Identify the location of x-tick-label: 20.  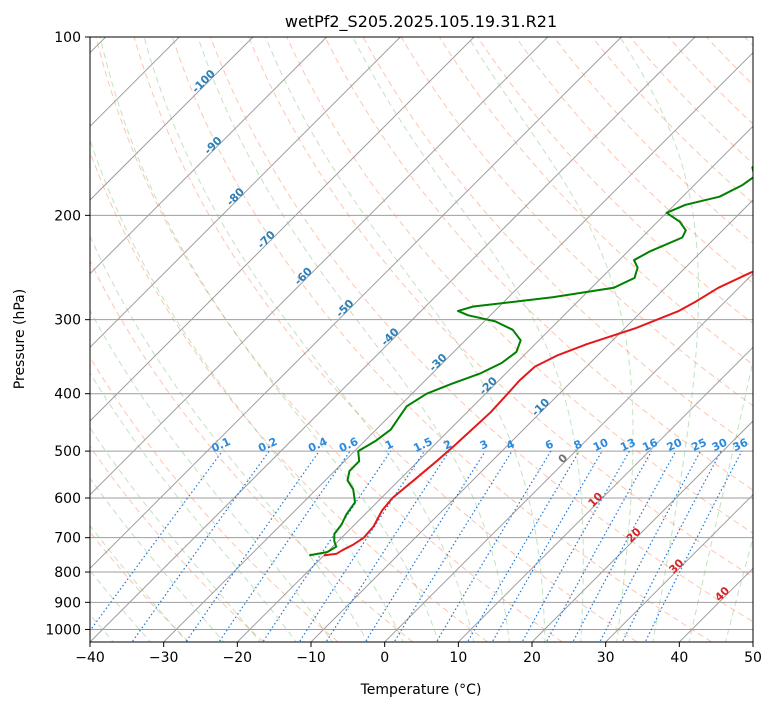
(532, 658).